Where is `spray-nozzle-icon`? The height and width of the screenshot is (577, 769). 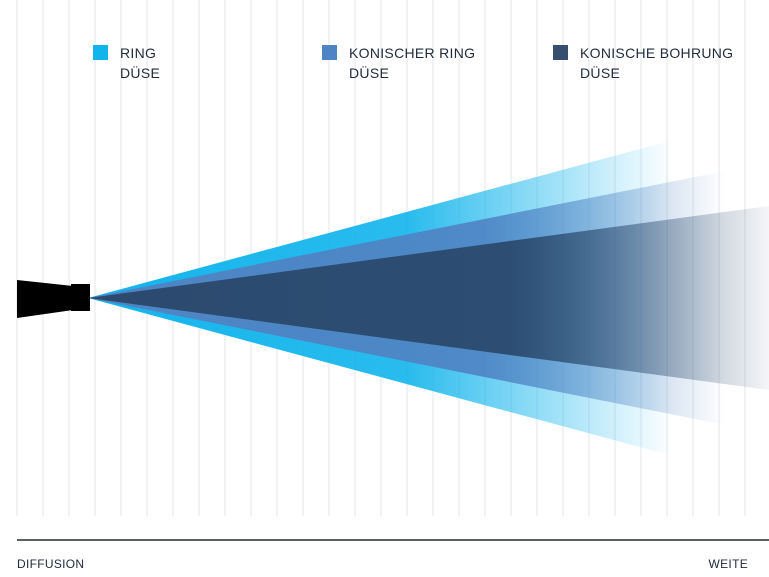
spray-nozzle-icon is located at coordinates (53, 299).